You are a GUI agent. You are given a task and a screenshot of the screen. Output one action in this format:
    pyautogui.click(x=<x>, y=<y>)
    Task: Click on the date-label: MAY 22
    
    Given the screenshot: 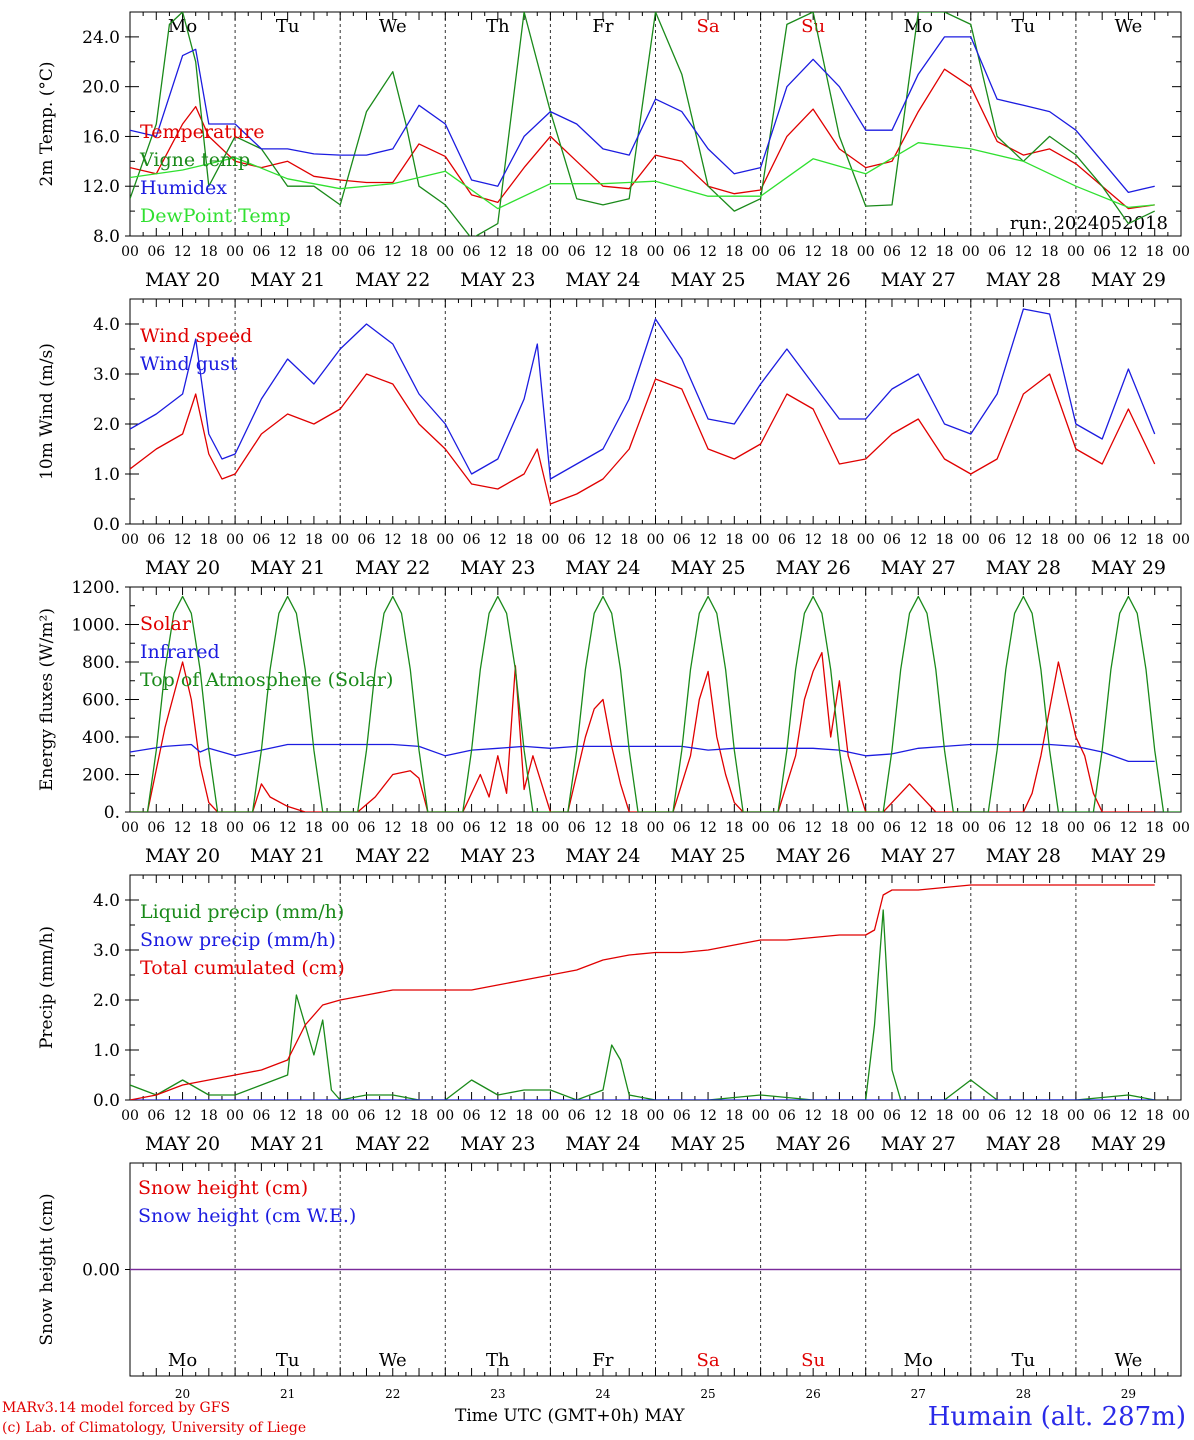 What is the action you would take?
    pyautogui.click(x=392, y=856)
    